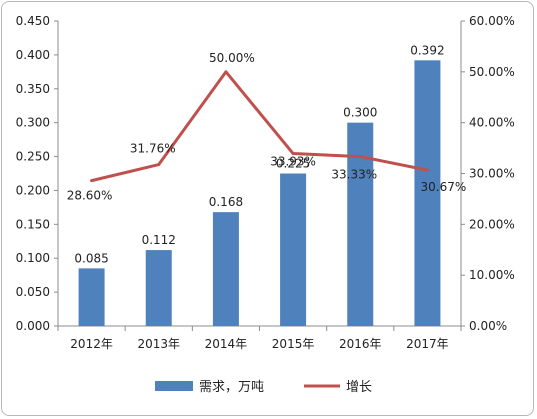 The height and width of the screenshot is (419, 537). Describe the element at coordinates (231, 387) in the screenshot. I see `legend-bar-label: 需求，万吨` at that location.